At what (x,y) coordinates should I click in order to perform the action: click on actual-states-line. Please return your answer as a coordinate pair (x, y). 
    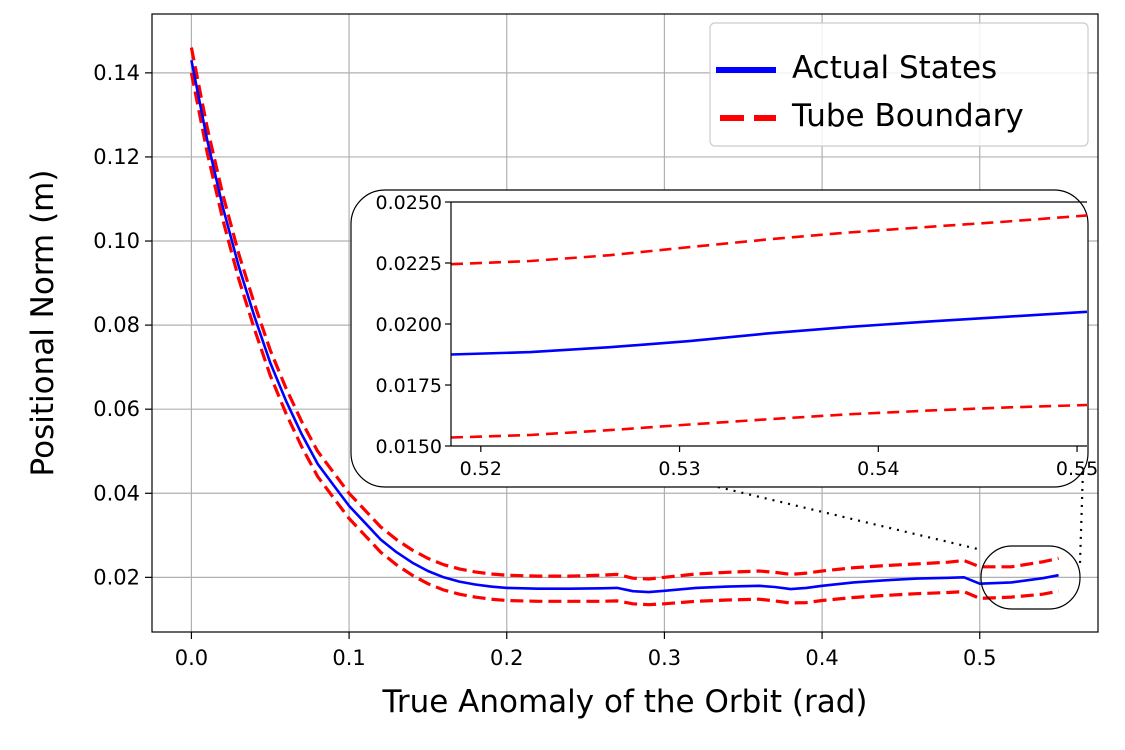
    Looking at the image, I should click on (769, 333).